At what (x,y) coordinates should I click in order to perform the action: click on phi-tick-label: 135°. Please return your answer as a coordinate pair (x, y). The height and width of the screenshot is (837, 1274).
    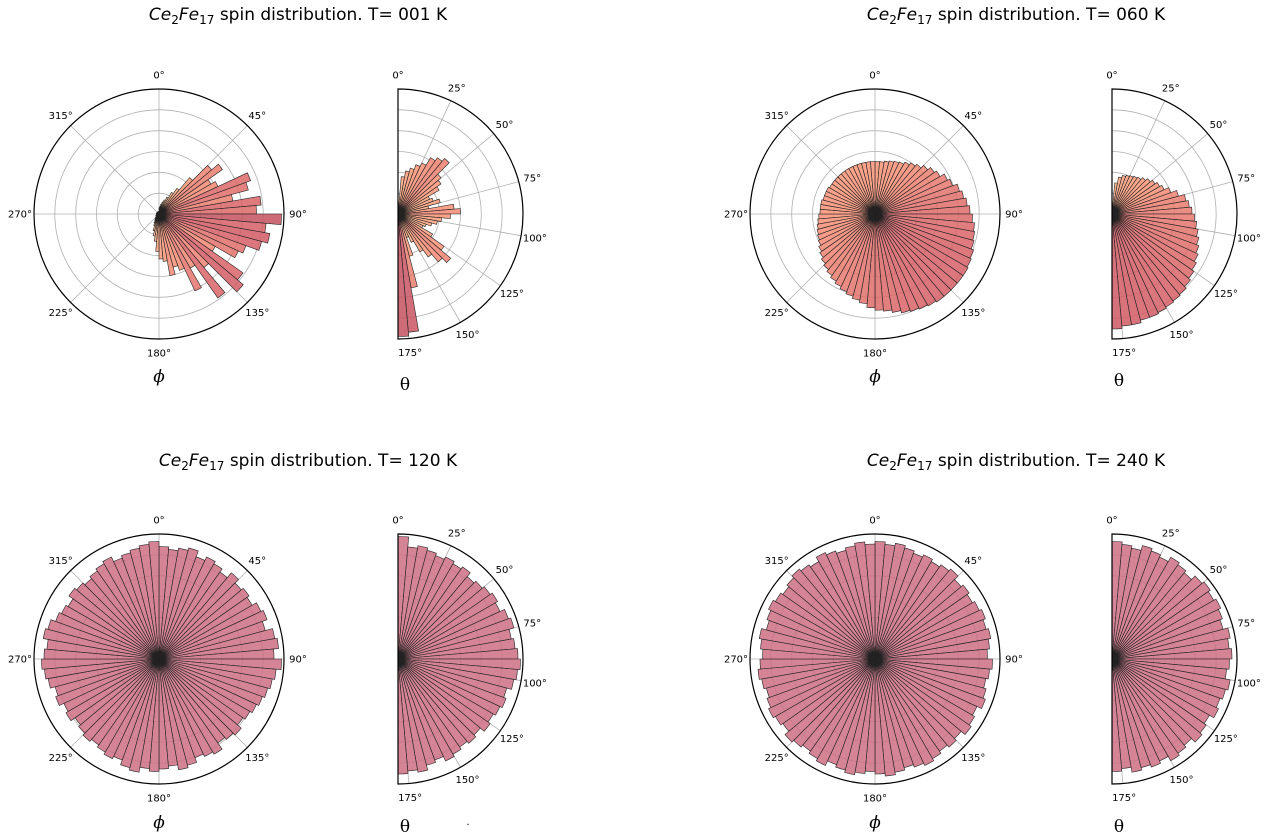
    Looking at the image, I should click on (257, 313).